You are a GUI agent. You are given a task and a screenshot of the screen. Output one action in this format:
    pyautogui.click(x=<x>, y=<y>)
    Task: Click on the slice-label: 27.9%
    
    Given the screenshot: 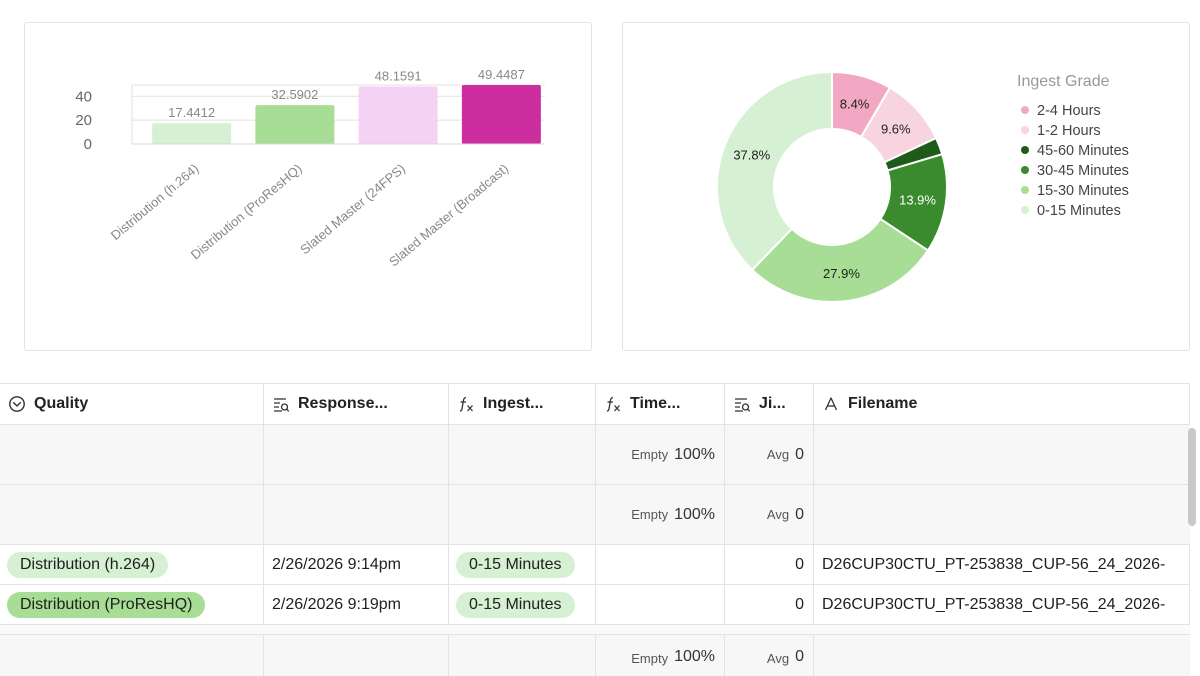 What is the action you would take?
    pyautogui.click(x=841, y=273)
    